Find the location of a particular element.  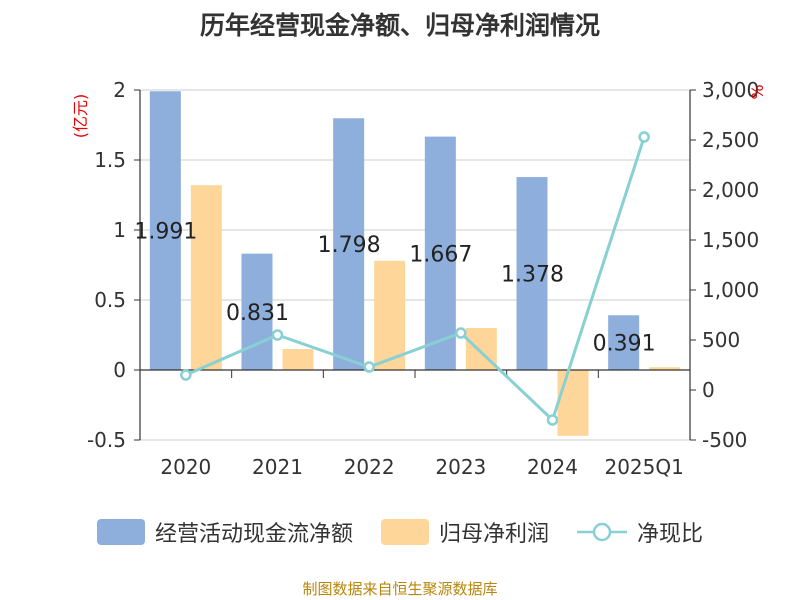

y-right-tick-label: 2,000 is located at coordinates (730, 190).